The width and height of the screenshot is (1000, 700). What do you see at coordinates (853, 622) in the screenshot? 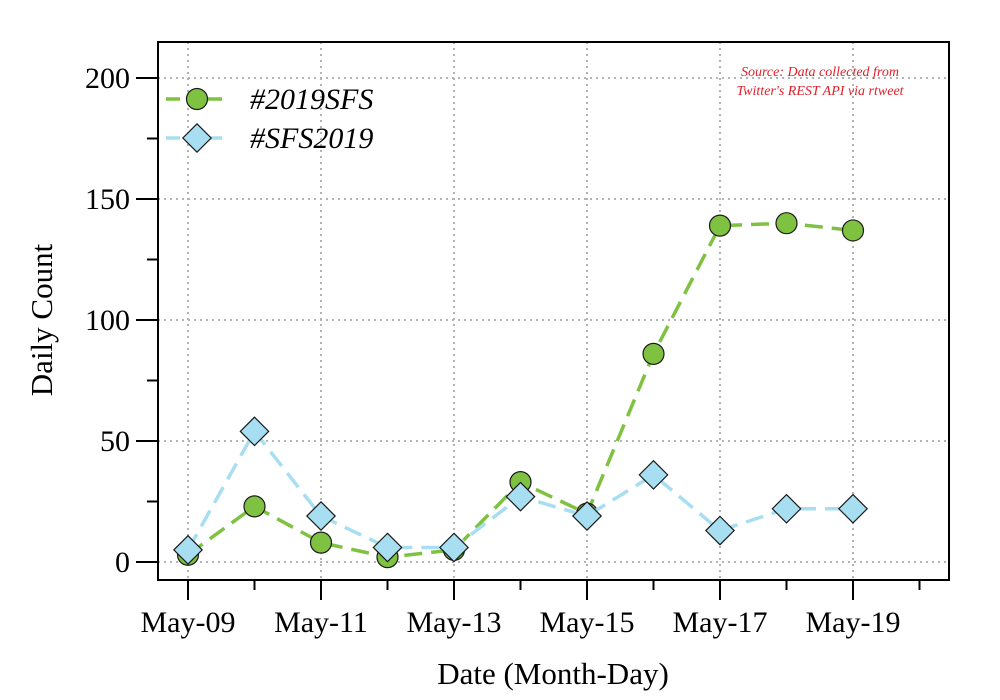
I see `x-tick-label: May-19` at bounding box center [853, 622].